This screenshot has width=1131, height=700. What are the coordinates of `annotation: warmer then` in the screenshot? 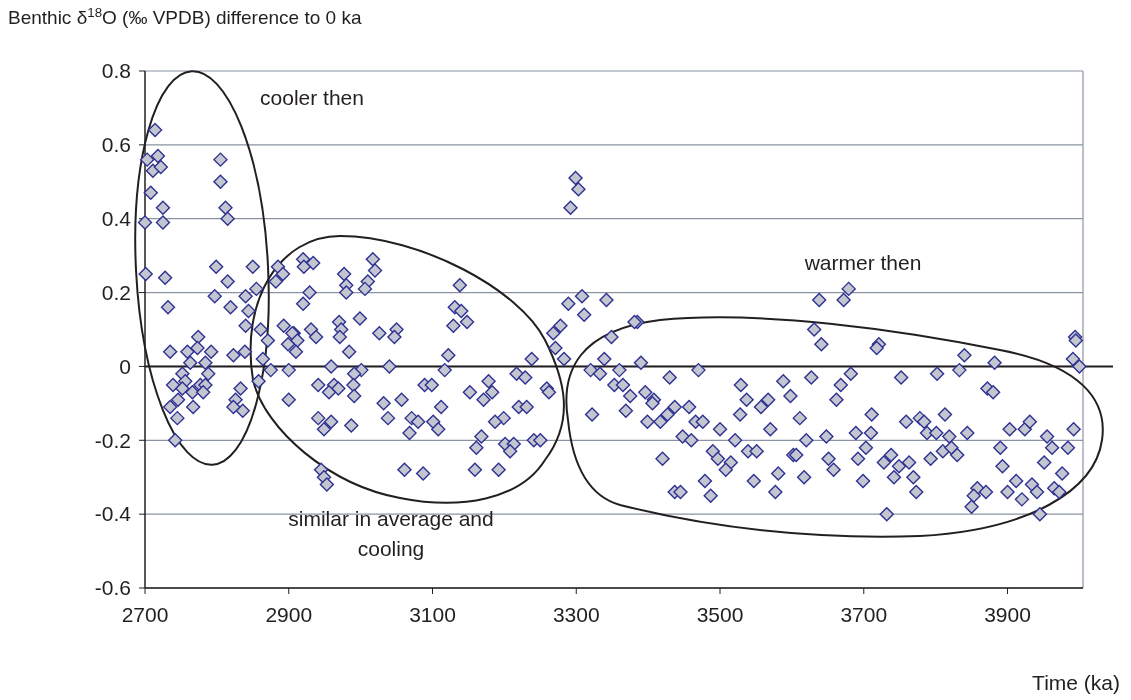 It's located at (862, 262).